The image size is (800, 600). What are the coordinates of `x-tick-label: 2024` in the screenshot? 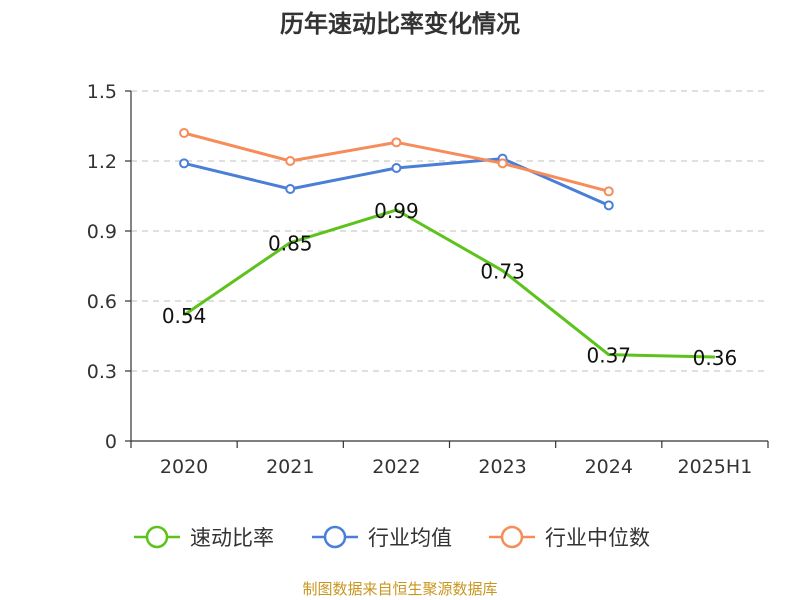 It's located at (609, 467).